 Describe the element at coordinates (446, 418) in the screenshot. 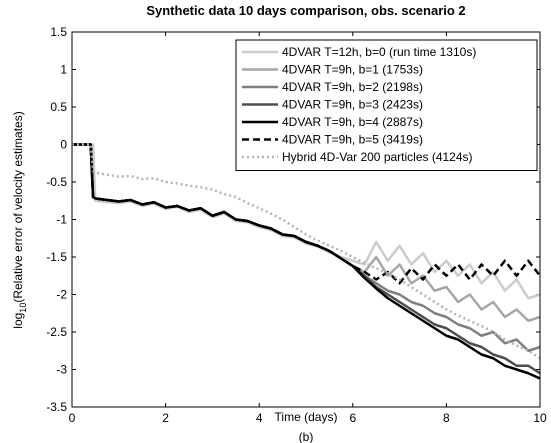

I see `x-tick-label: 8` at that location.